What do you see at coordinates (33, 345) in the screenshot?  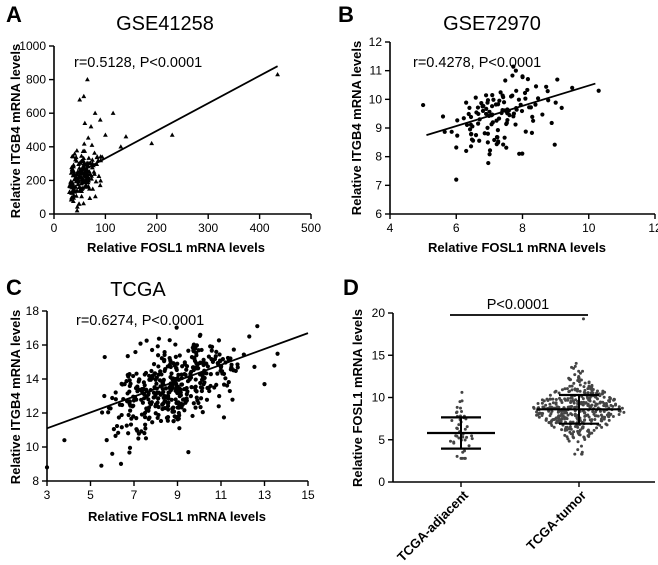 I see `y-tick-label: 16` at bounding box center [33, 345].